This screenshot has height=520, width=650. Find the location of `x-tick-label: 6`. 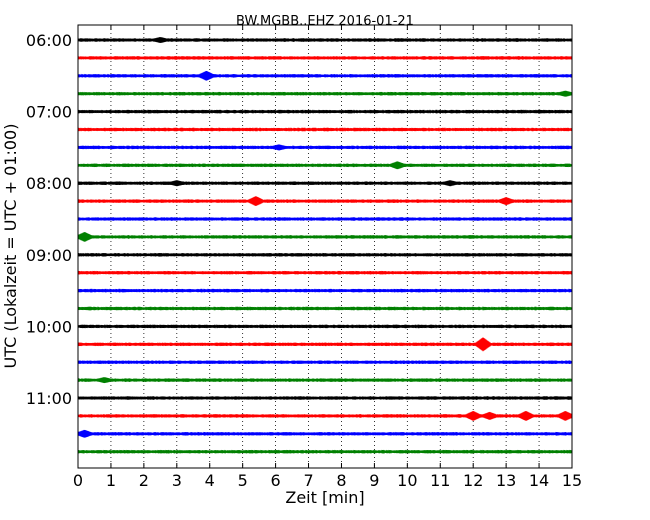

x-tick-label: 6 is located at coordinates (276, 480).